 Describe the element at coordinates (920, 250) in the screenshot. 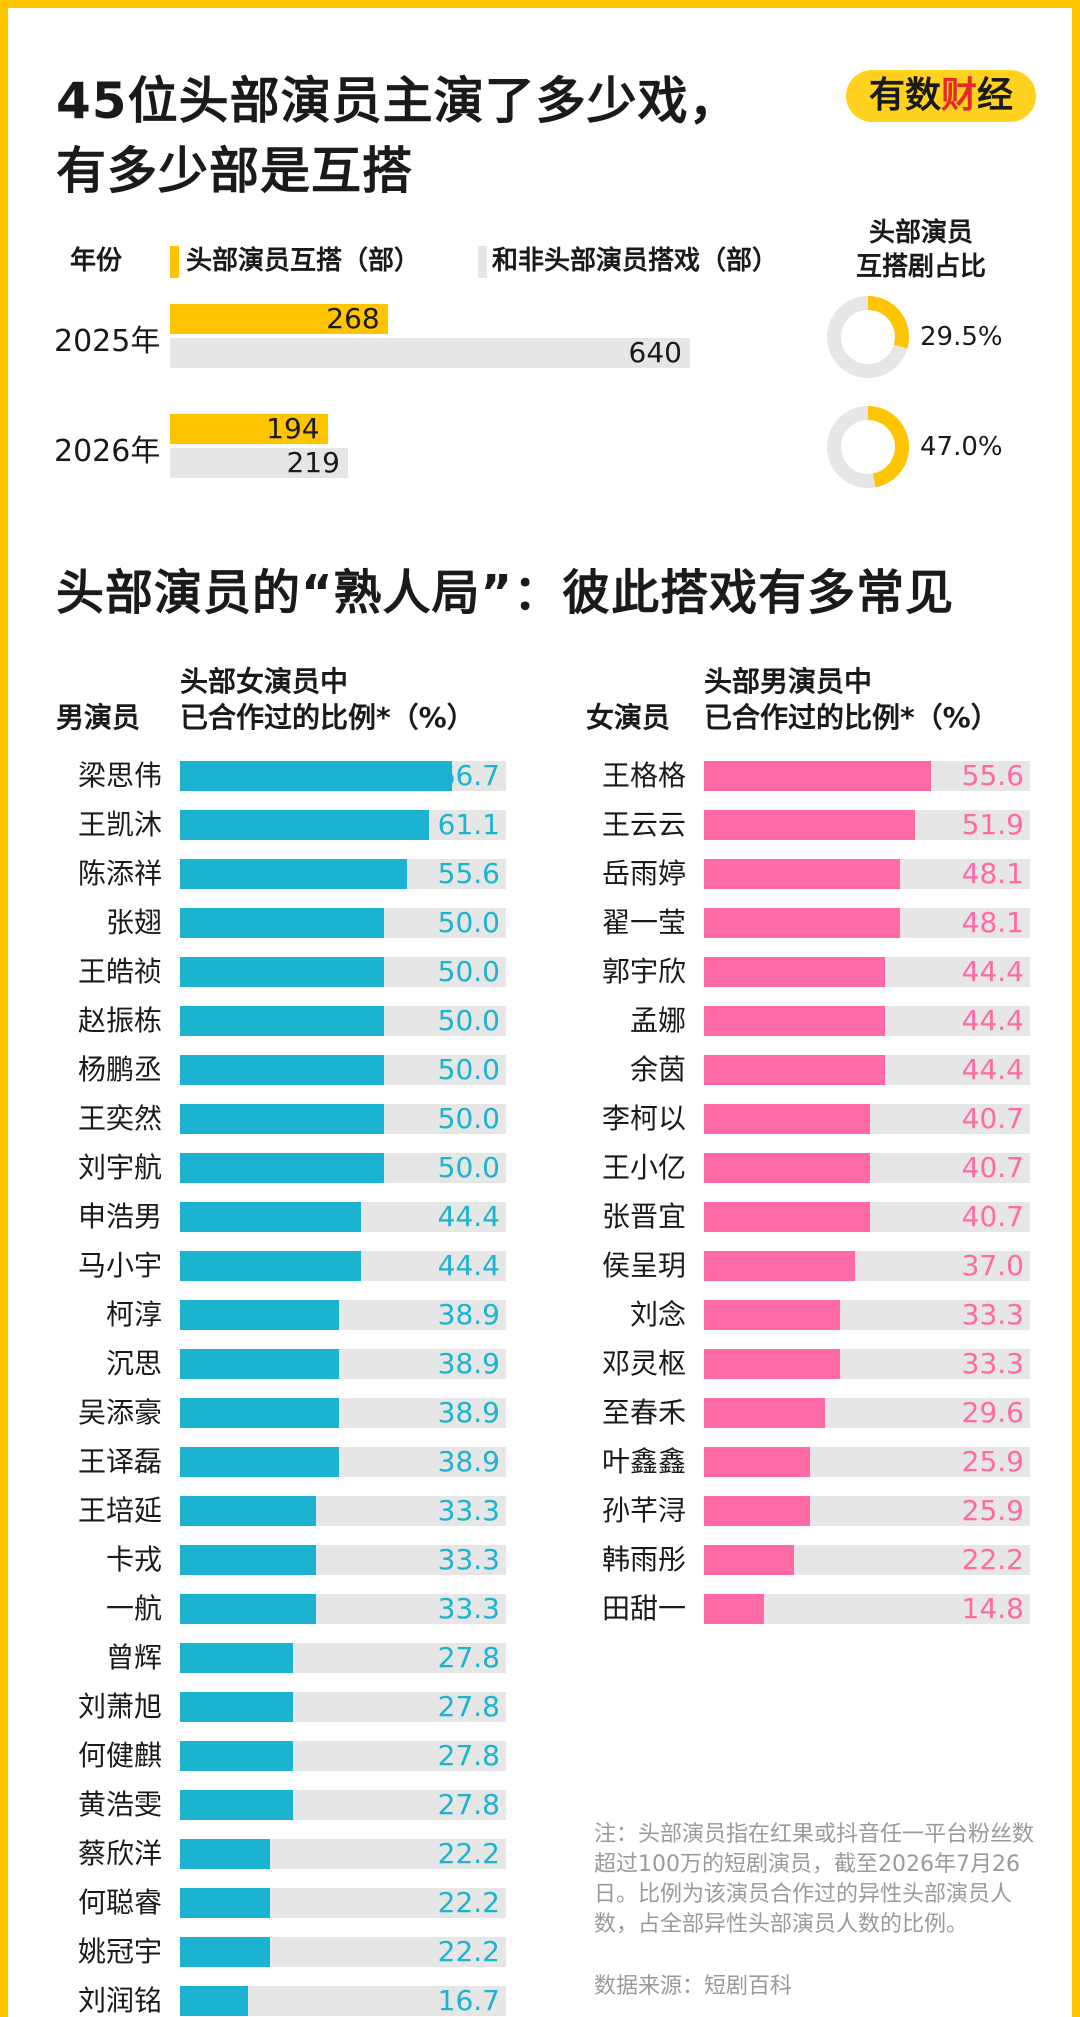

I see `ratio-header: 头部演员 互搭剧占比` at that location.